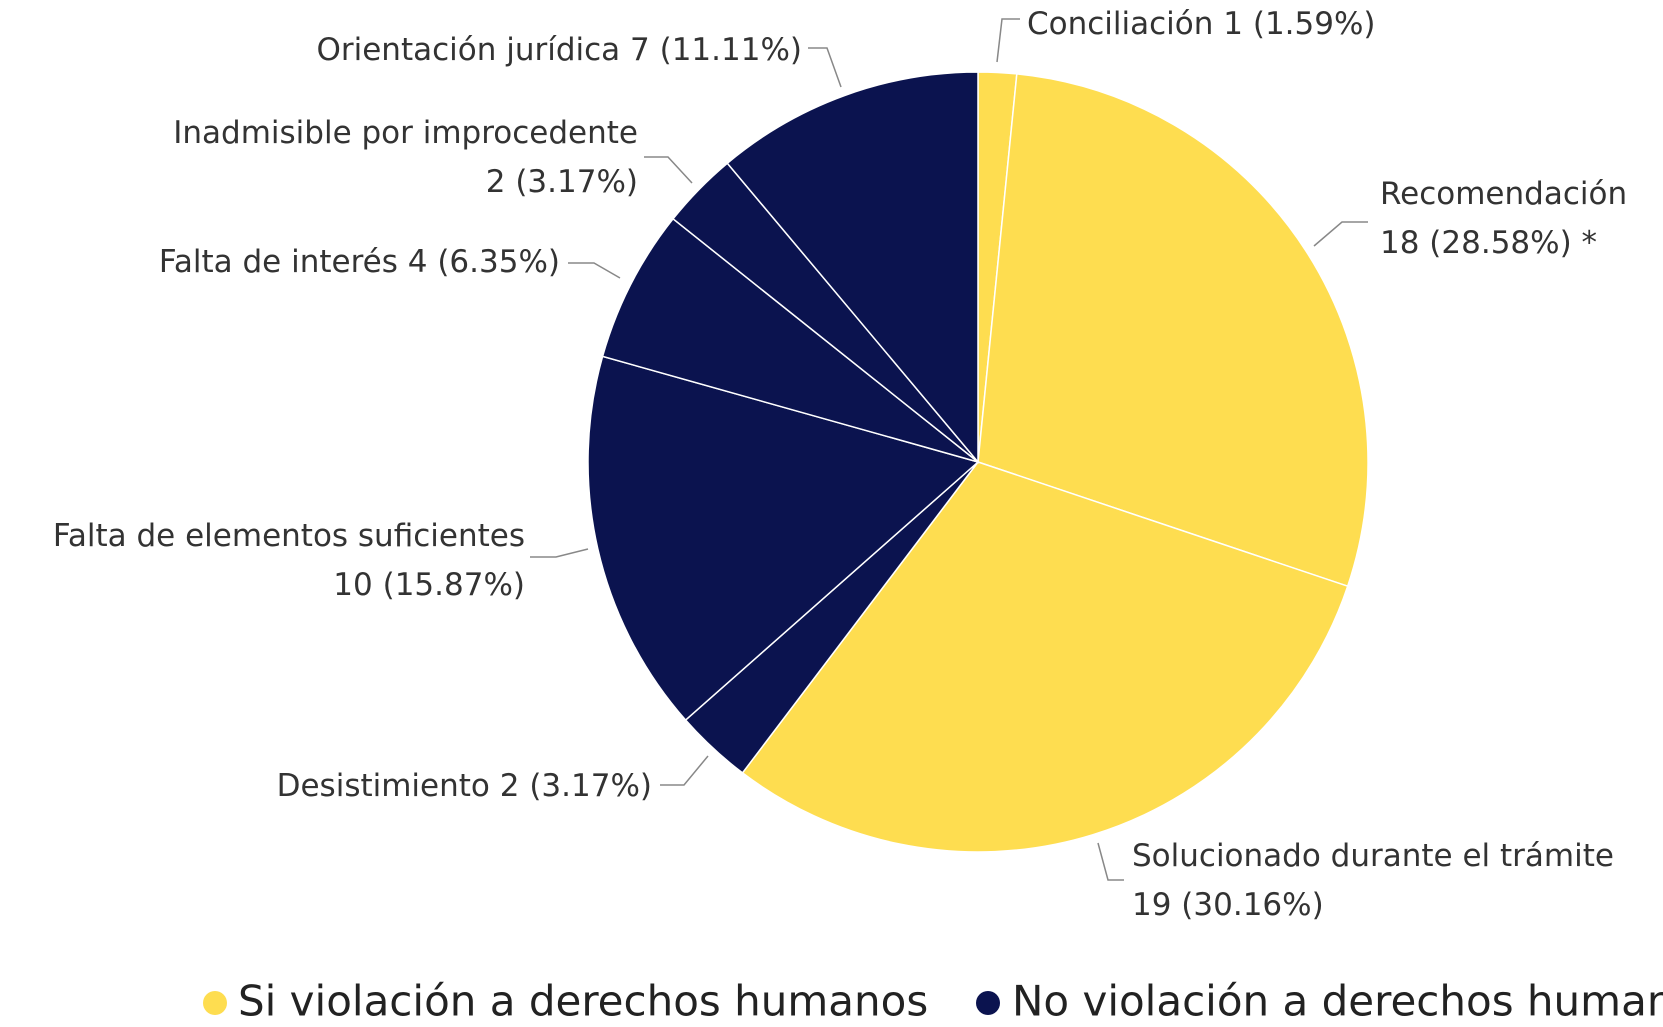 The width and height of the screenshot is (1663, 1027). I want to click on value-label: 18 (28.58%) *, so click(1488, 243).